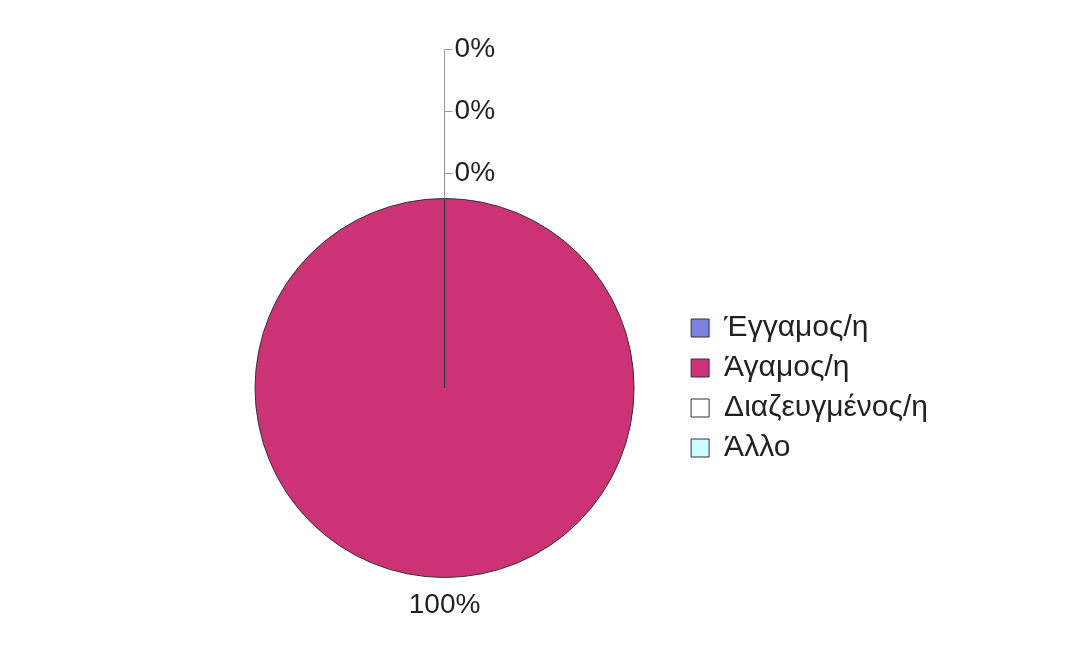 The image size is (1070, 651). What do you see at coordinates (826, 406) in the screenshot?
I see `legend-label: Διαζευγμένος/η` at bounding box center [826, 406].